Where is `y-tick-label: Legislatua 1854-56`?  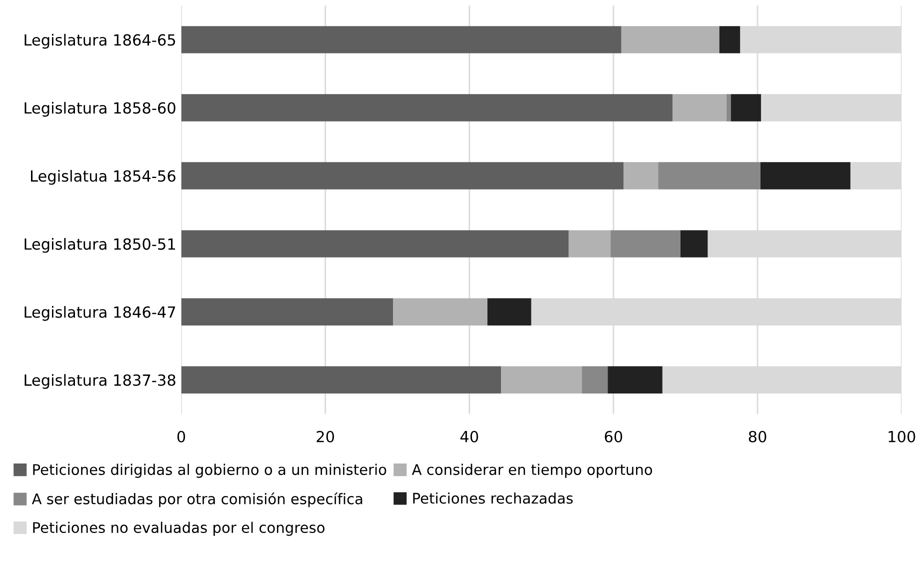 y-tick-label: Legislatua 1854-56 is located at coordinates (103, 177).